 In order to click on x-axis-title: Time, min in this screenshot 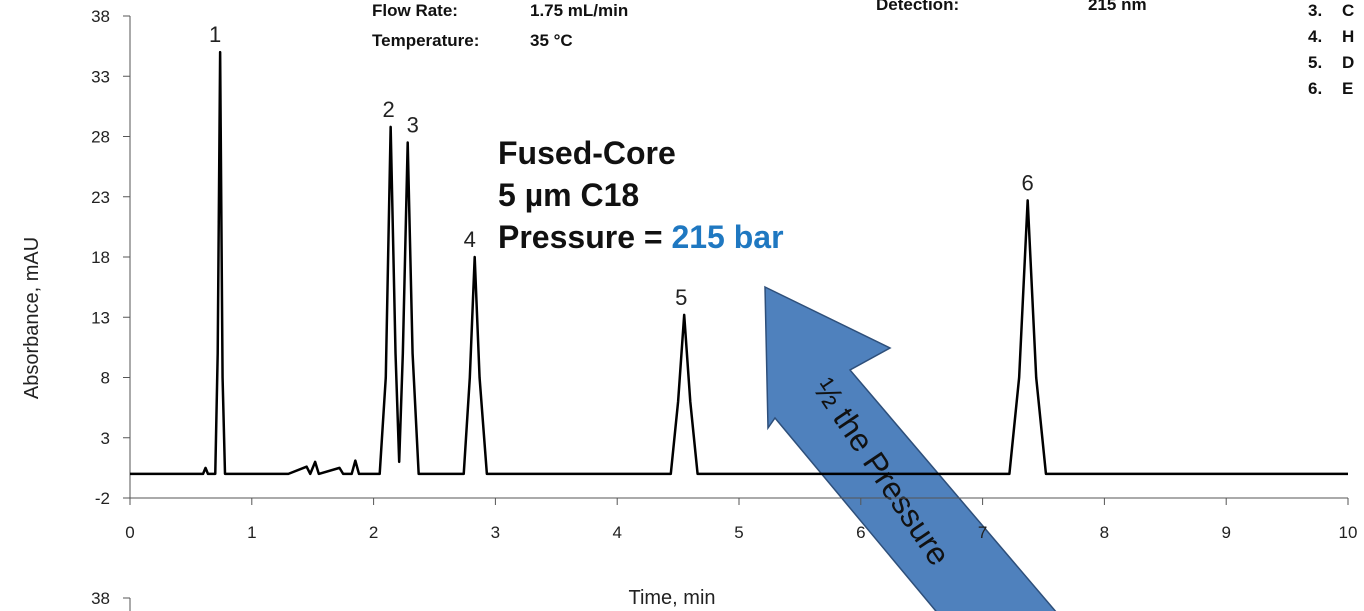, I will do `click(671, 598)`.